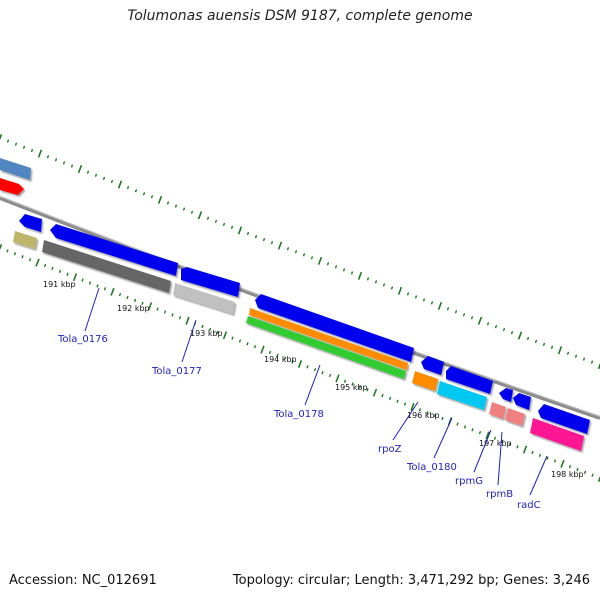 The image size is (600, 600). Describe the element at coordinates (529, 505) in the screenshot. I see `gene-label-radc: radC` at that location.